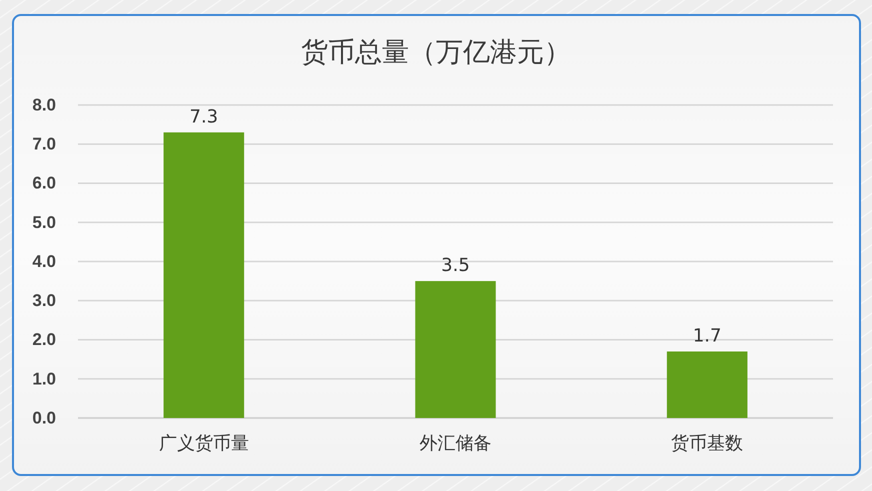  What do you see at coordinates (44, 183) in the screenshot?
I see `y-tick-label: 6.0` at bounding box center [44, 183].